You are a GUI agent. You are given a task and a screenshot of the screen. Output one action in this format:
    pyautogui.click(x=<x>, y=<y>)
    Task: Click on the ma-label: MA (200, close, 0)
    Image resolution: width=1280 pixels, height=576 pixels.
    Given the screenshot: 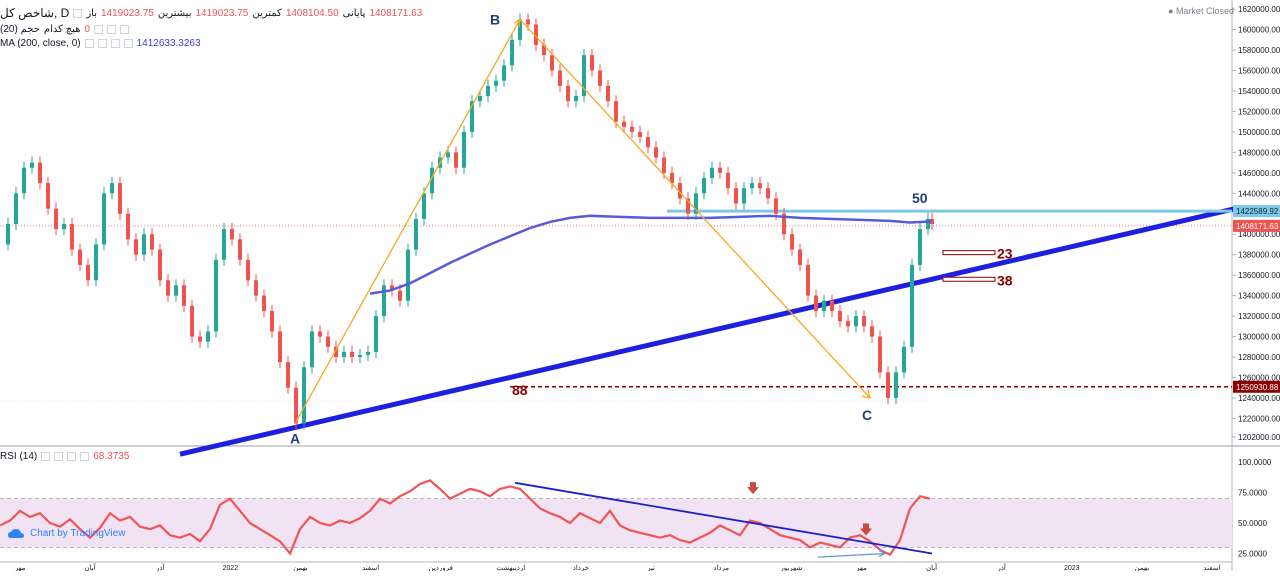 What is the action you would take?
    pyautogui.click(x=40, y=43)
    